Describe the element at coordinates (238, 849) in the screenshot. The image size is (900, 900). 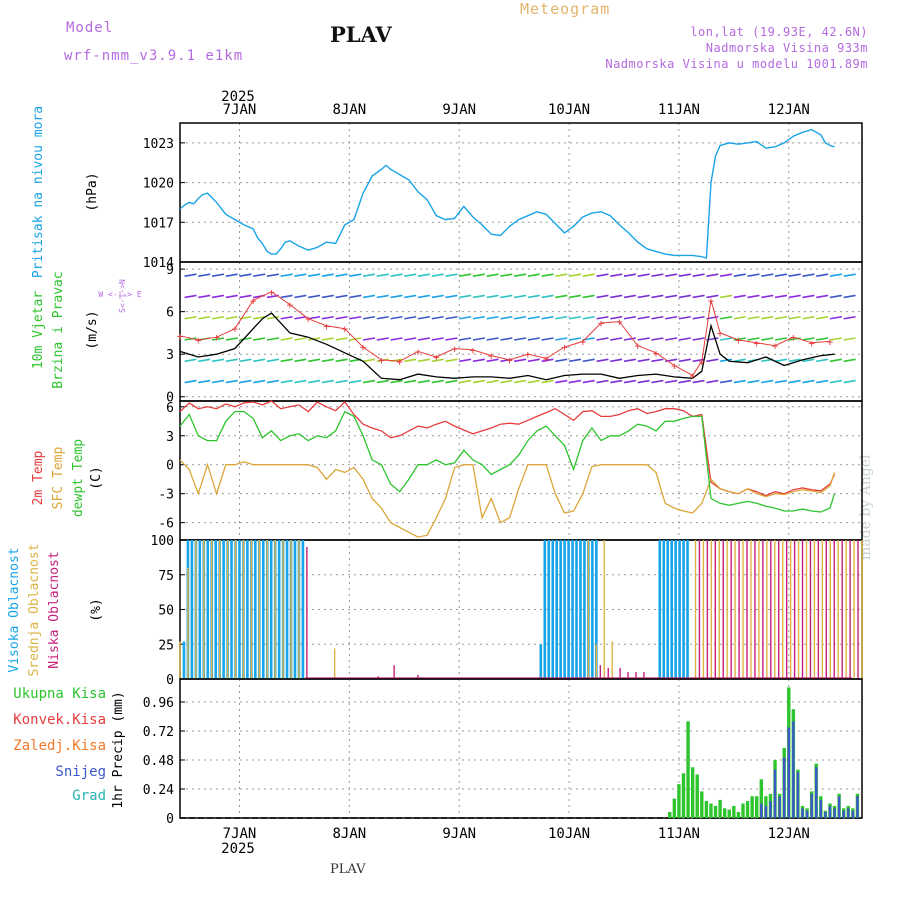
I see `year-bottom: 2025` at that location.